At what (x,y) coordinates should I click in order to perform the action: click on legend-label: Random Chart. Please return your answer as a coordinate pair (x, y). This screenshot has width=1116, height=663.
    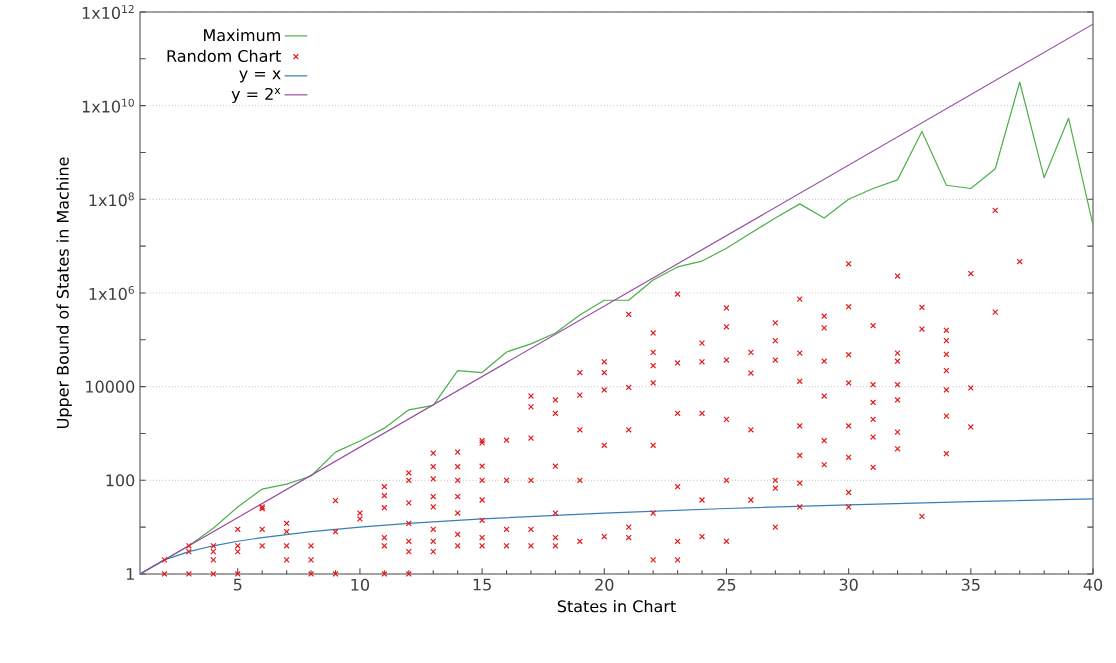
    Looking at the image, I should click on (224, 56).